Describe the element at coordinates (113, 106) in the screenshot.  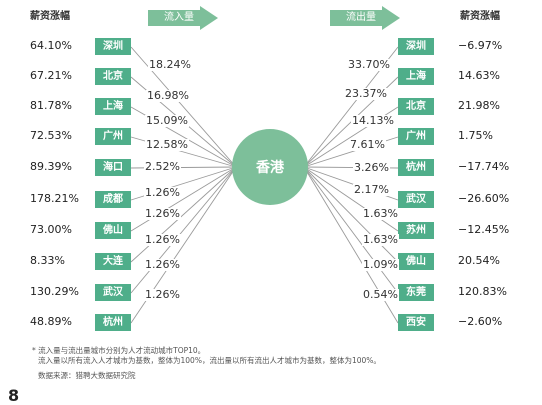
I see `inflow-city-box: 上海` at that location.